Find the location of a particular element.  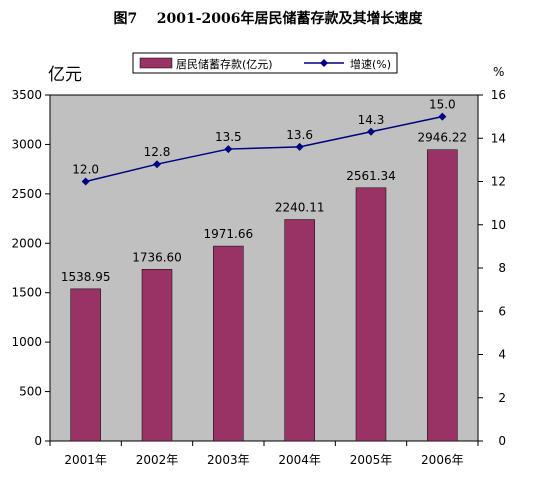

legend-box is located at coordinates (265, 63).